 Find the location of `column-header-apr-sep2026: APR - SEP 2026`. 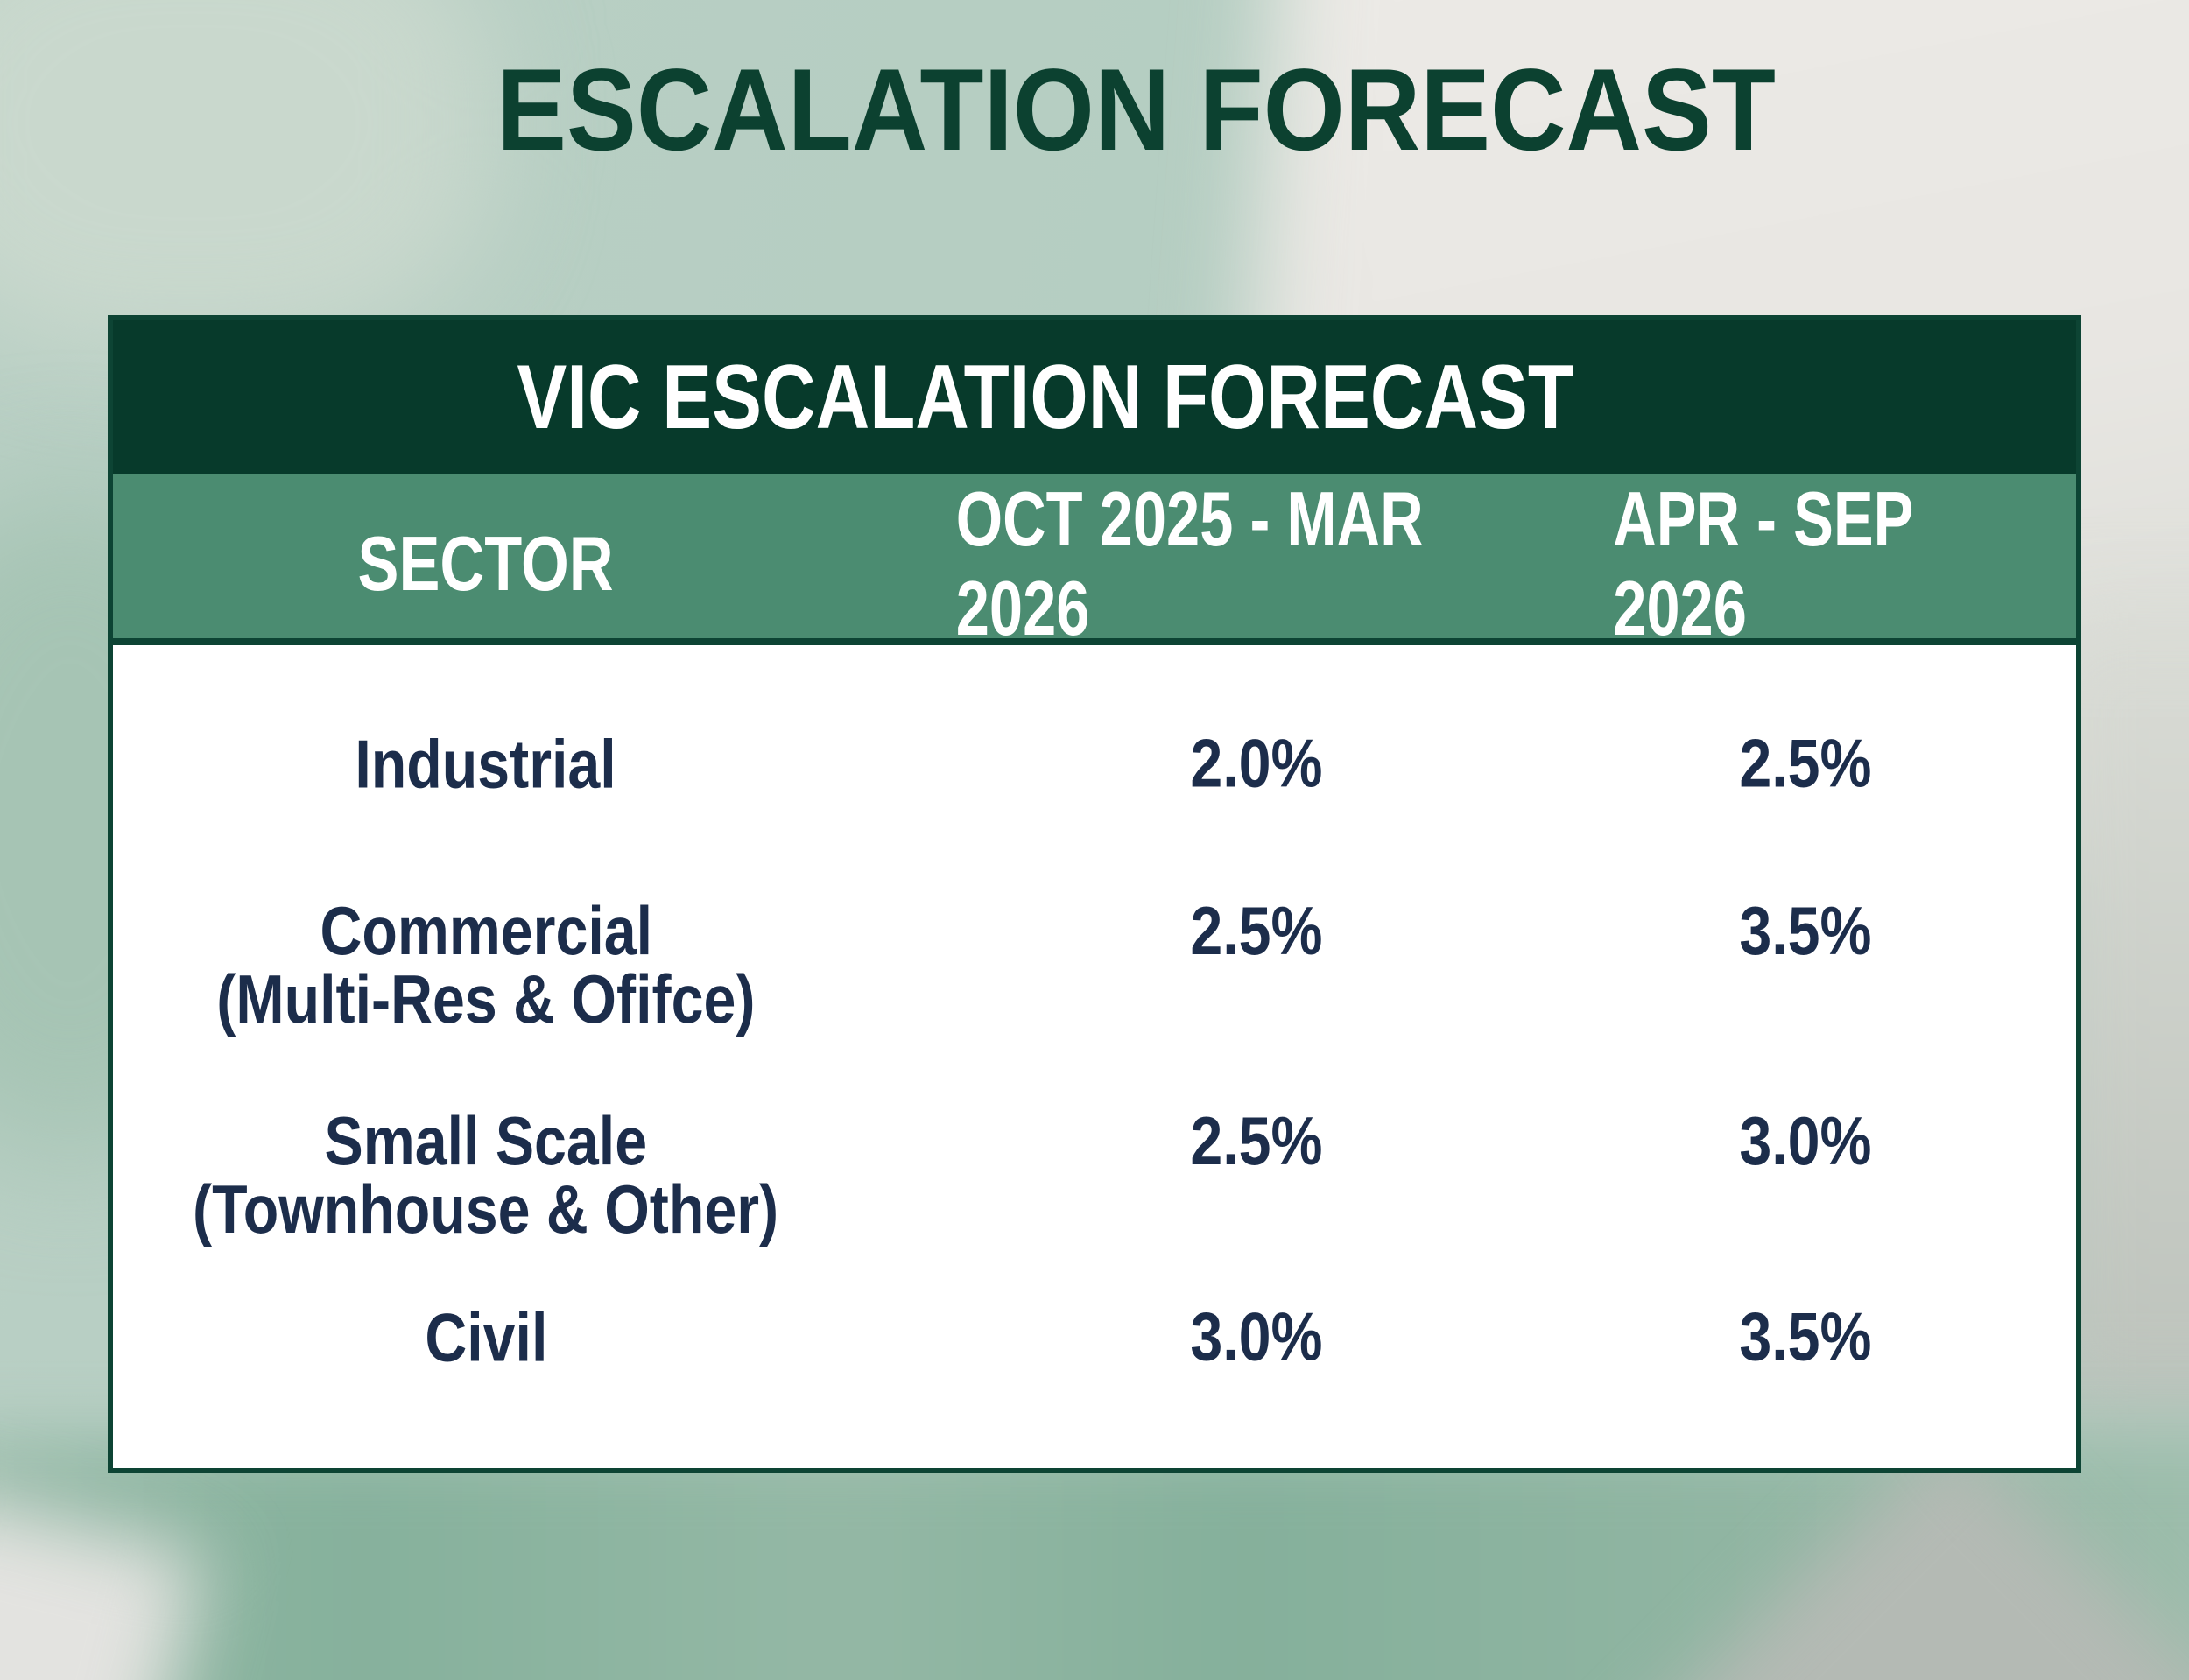

column-header-apr-sep2026: APR - SEP 2026 is located at coordinates (1841, 563).